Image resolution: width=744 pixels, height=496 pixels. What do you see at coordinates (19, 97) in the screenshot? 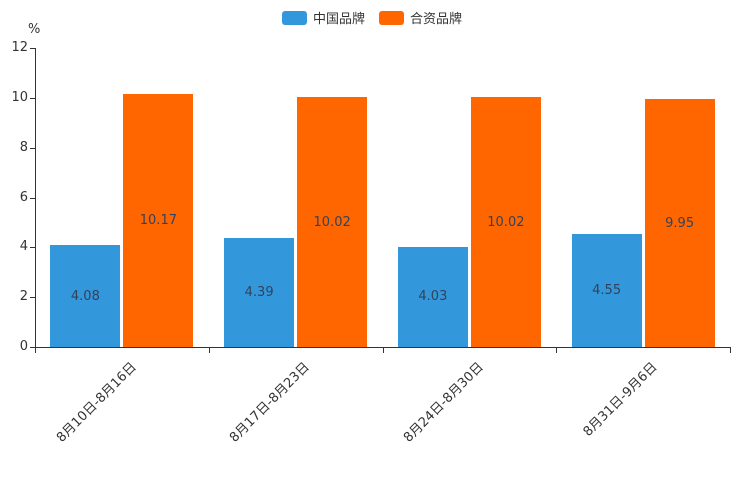
I see `y-tick-label: 10` at bounding box center [19, 97].